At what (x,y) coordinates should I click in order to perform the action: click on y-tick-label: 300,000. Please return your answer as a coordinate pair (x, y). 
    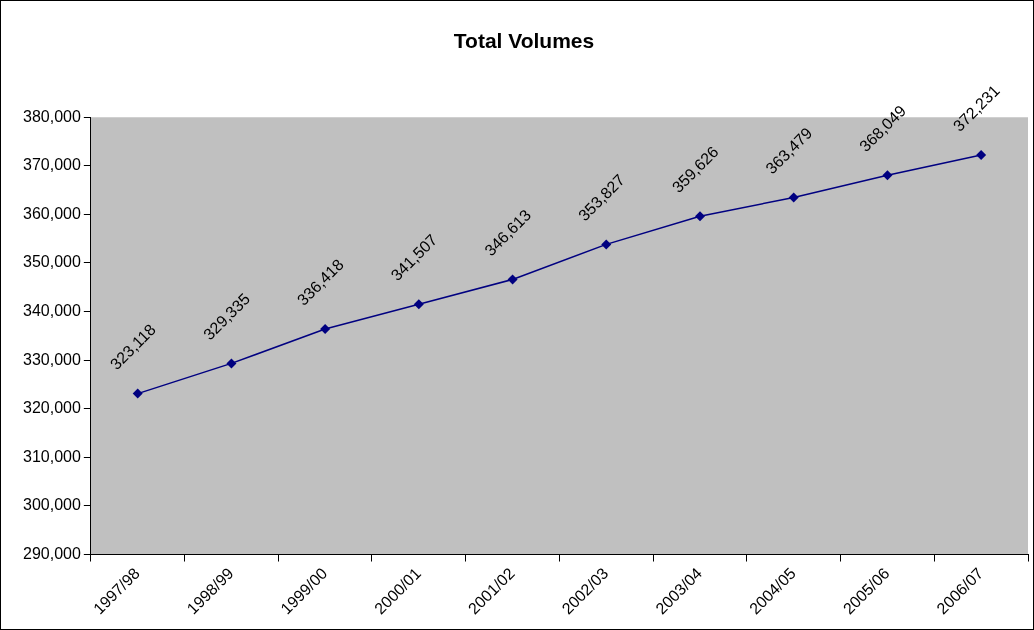
    Looking at the image, I should click on (51, 505).